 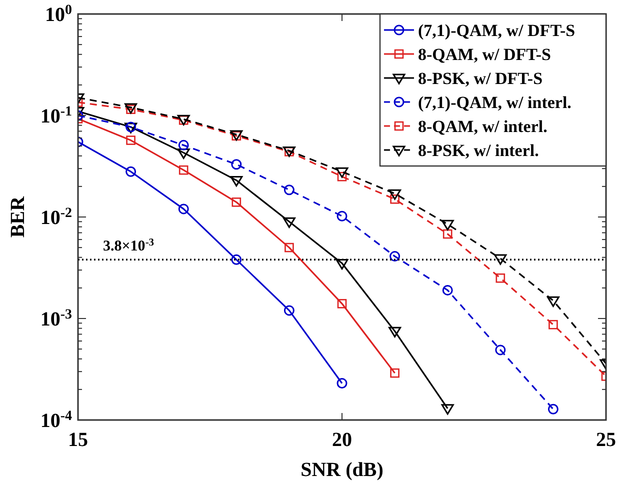 I want to click on y-tick-label: 10$^{-2}$, so click(x=56, y=217).